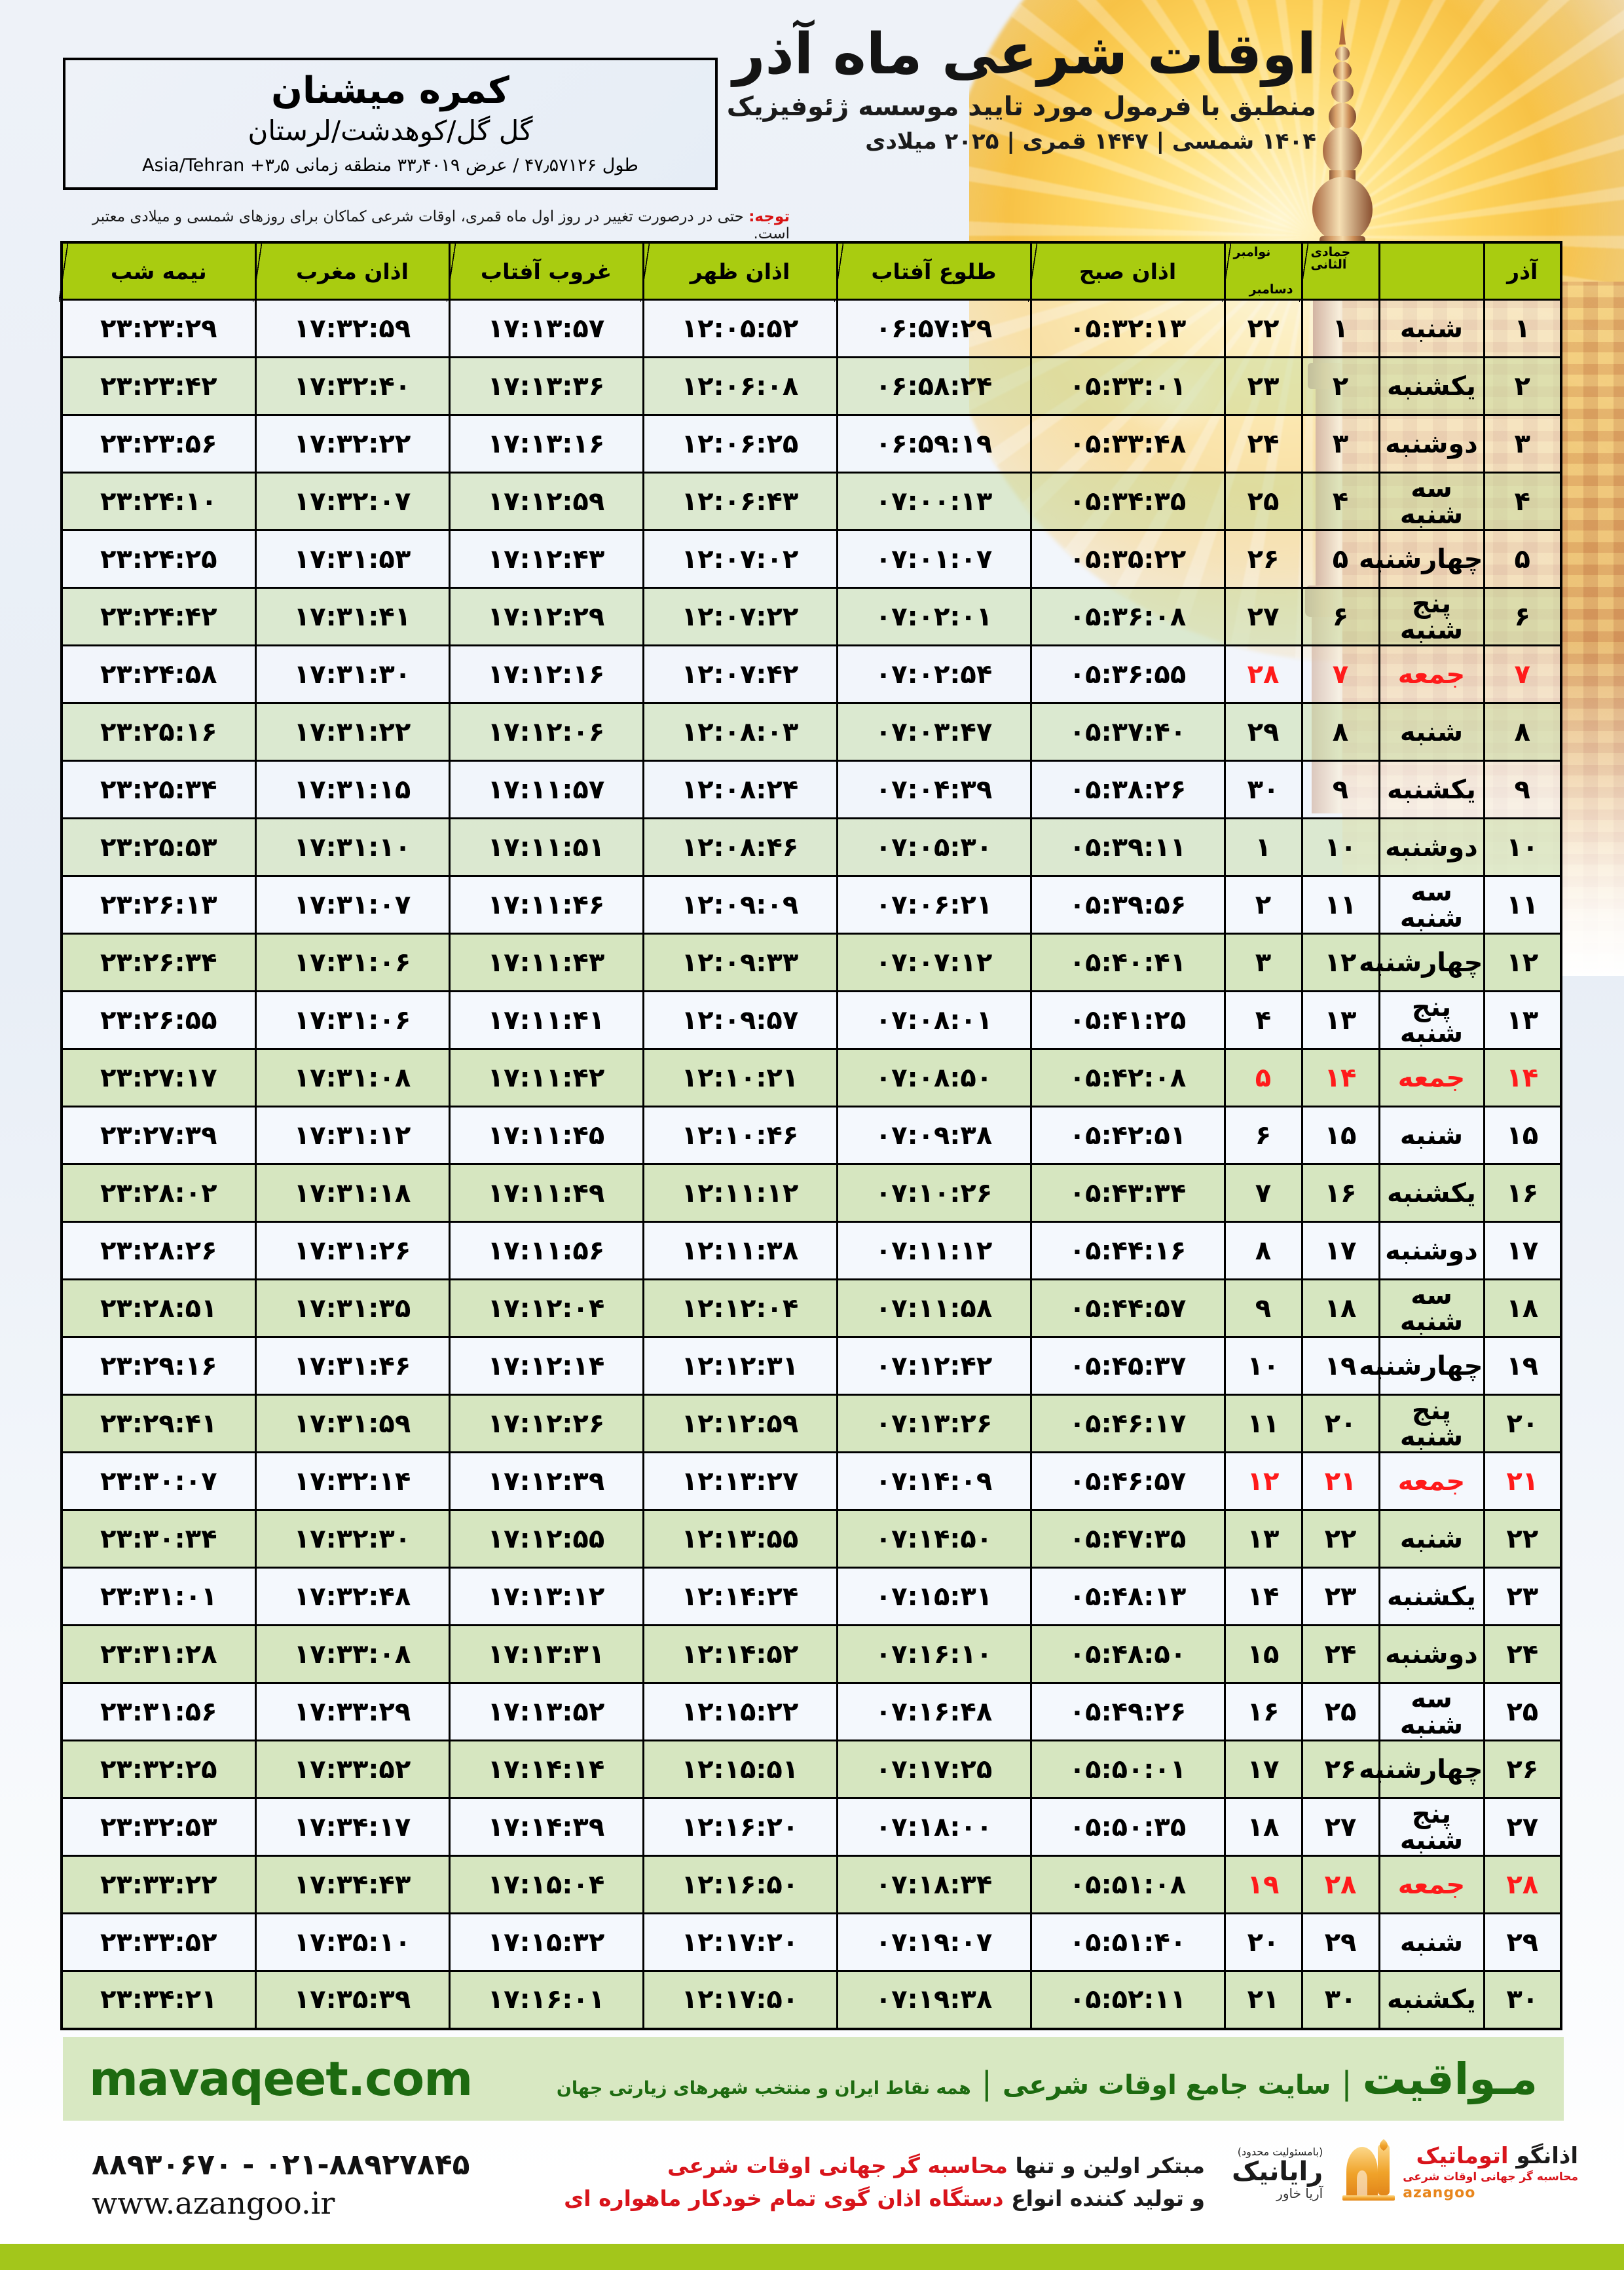 The image size is (1624, 2270). Describe the element at coordinates (1127, 1711) in the screenshot. I see `cell-fajr: ۰۵:۴۹:۲۶` at that location.